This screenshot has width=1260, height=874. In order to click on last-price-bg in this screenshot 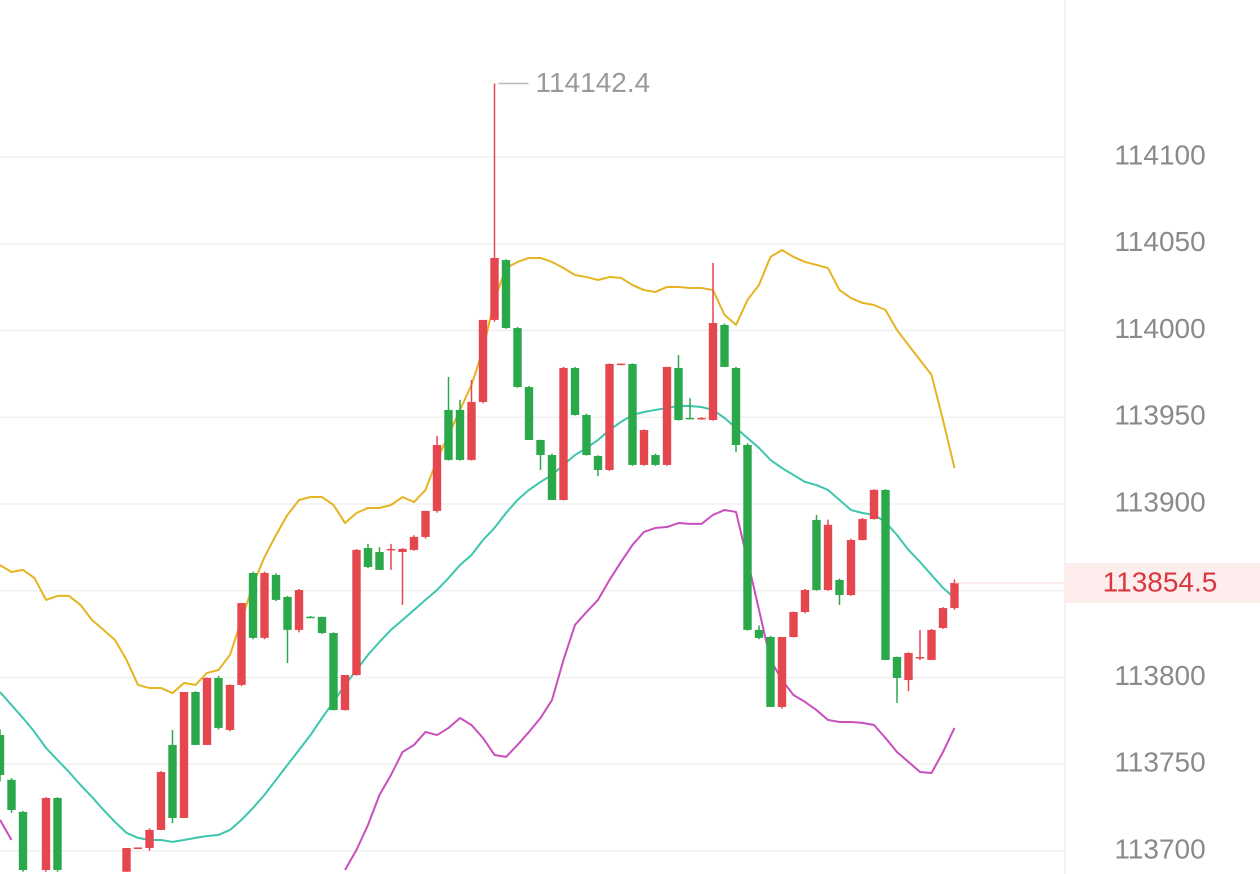, I will do `click(1162, 582)`.